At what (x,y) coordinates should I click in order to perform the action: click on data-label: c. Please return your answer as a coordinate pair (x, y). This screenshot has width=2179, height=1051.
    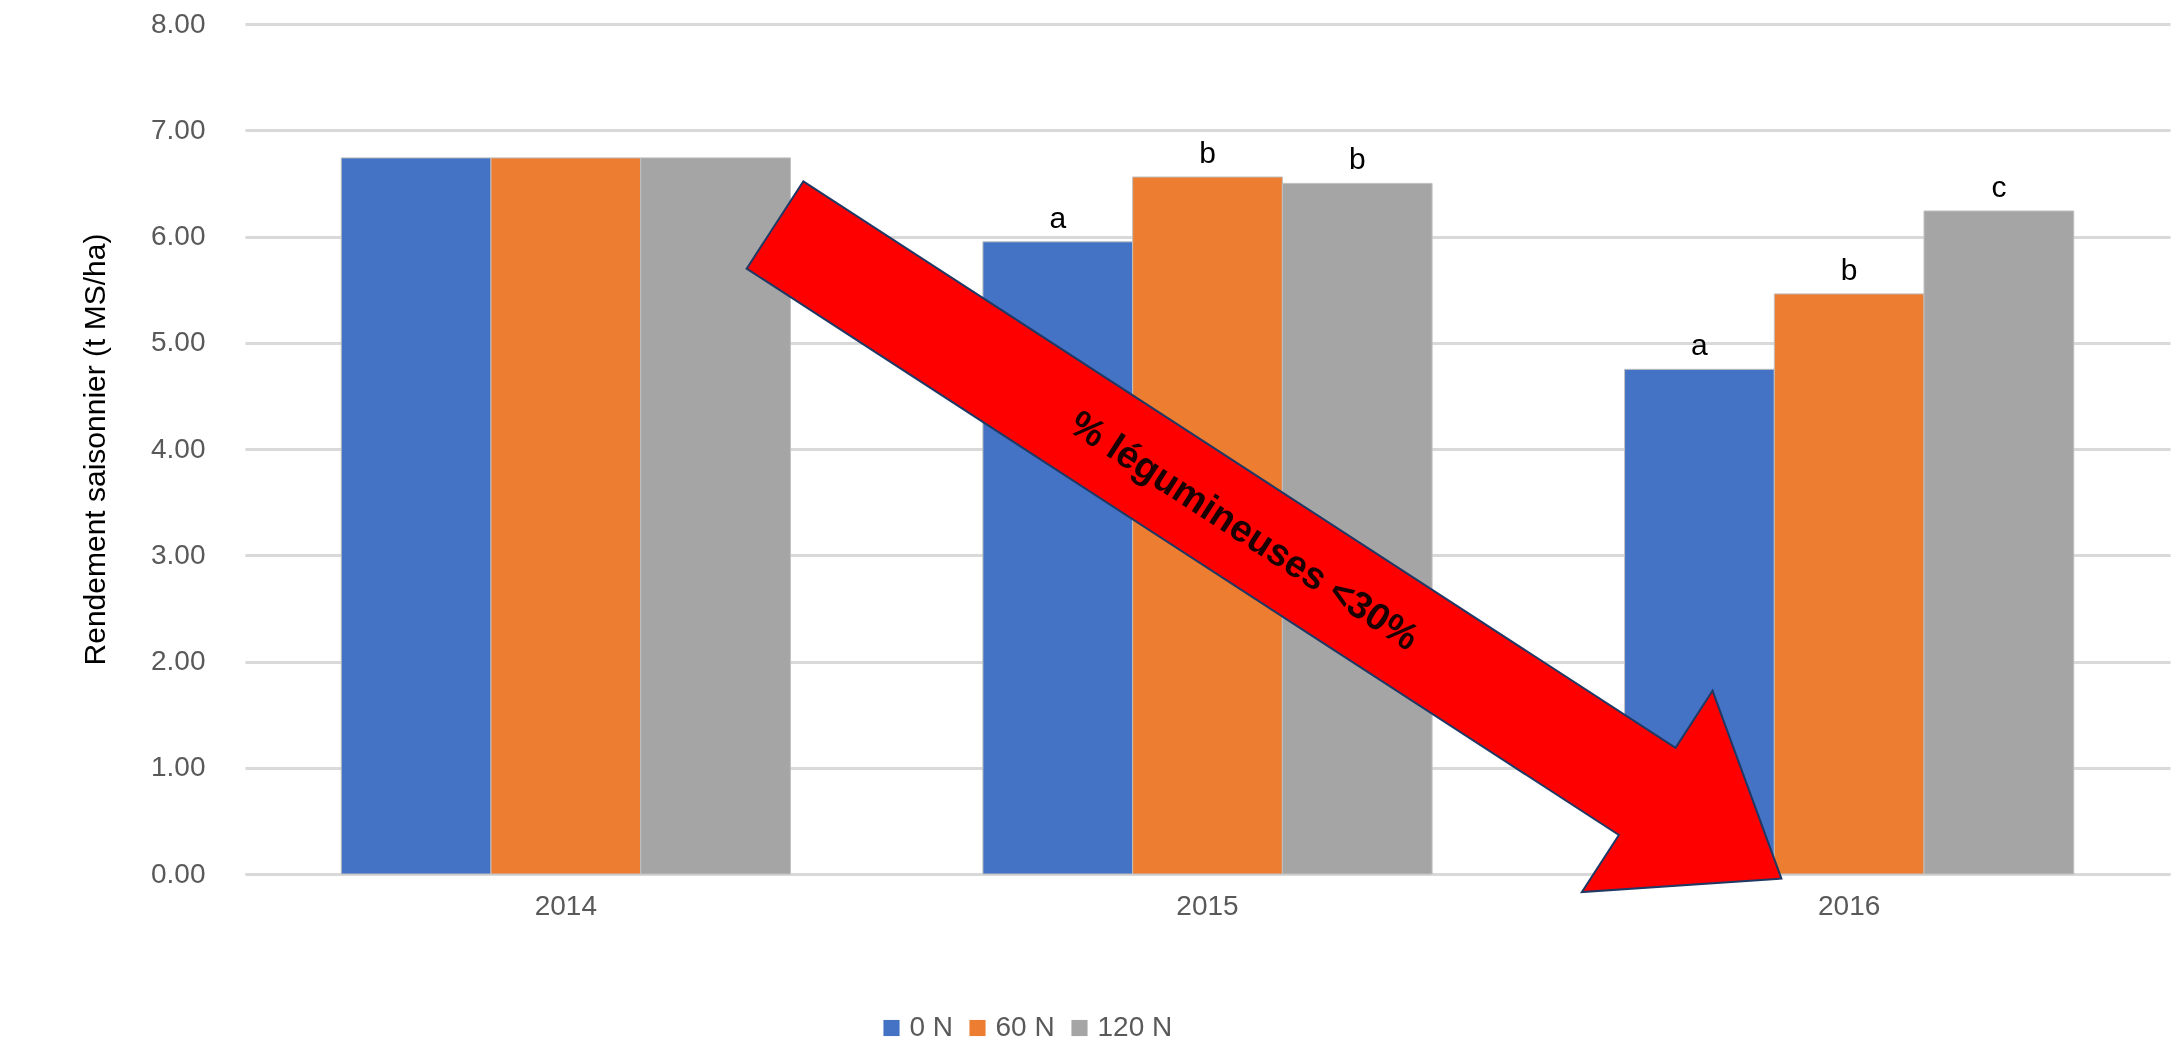
    Looking at the image, I should click on (1999, 186).